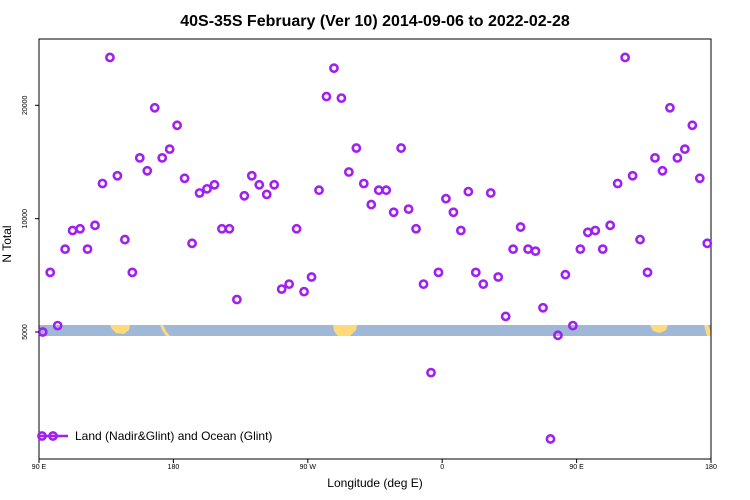  I want to click on x-tick-label: 0, so click(442, 467).